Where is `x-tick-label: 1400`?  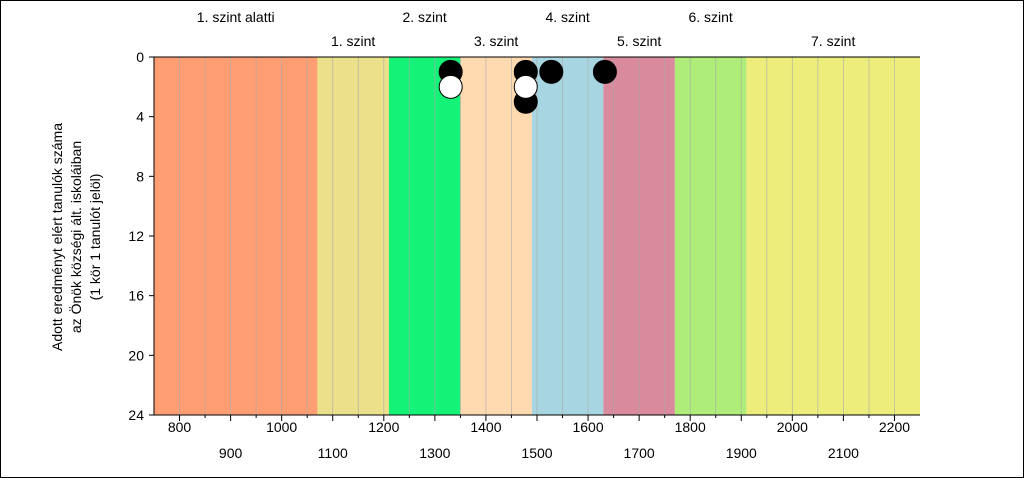
x-tick-label: 1400 is located at coordinates (485, 427).